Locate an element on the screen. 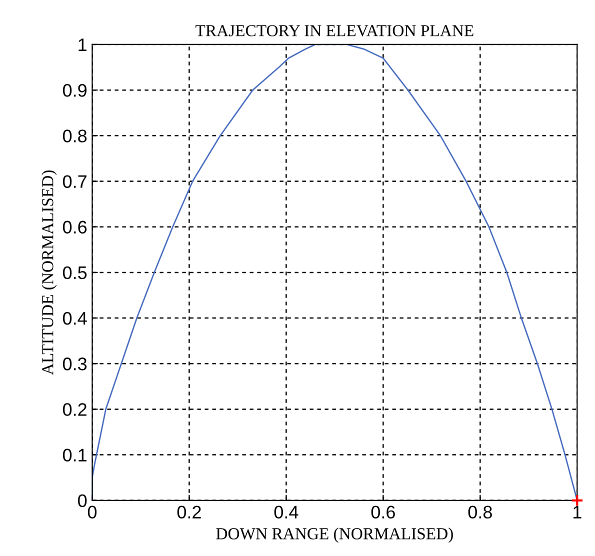  x-tick-label: 1 is located at coordinates (578, 512).